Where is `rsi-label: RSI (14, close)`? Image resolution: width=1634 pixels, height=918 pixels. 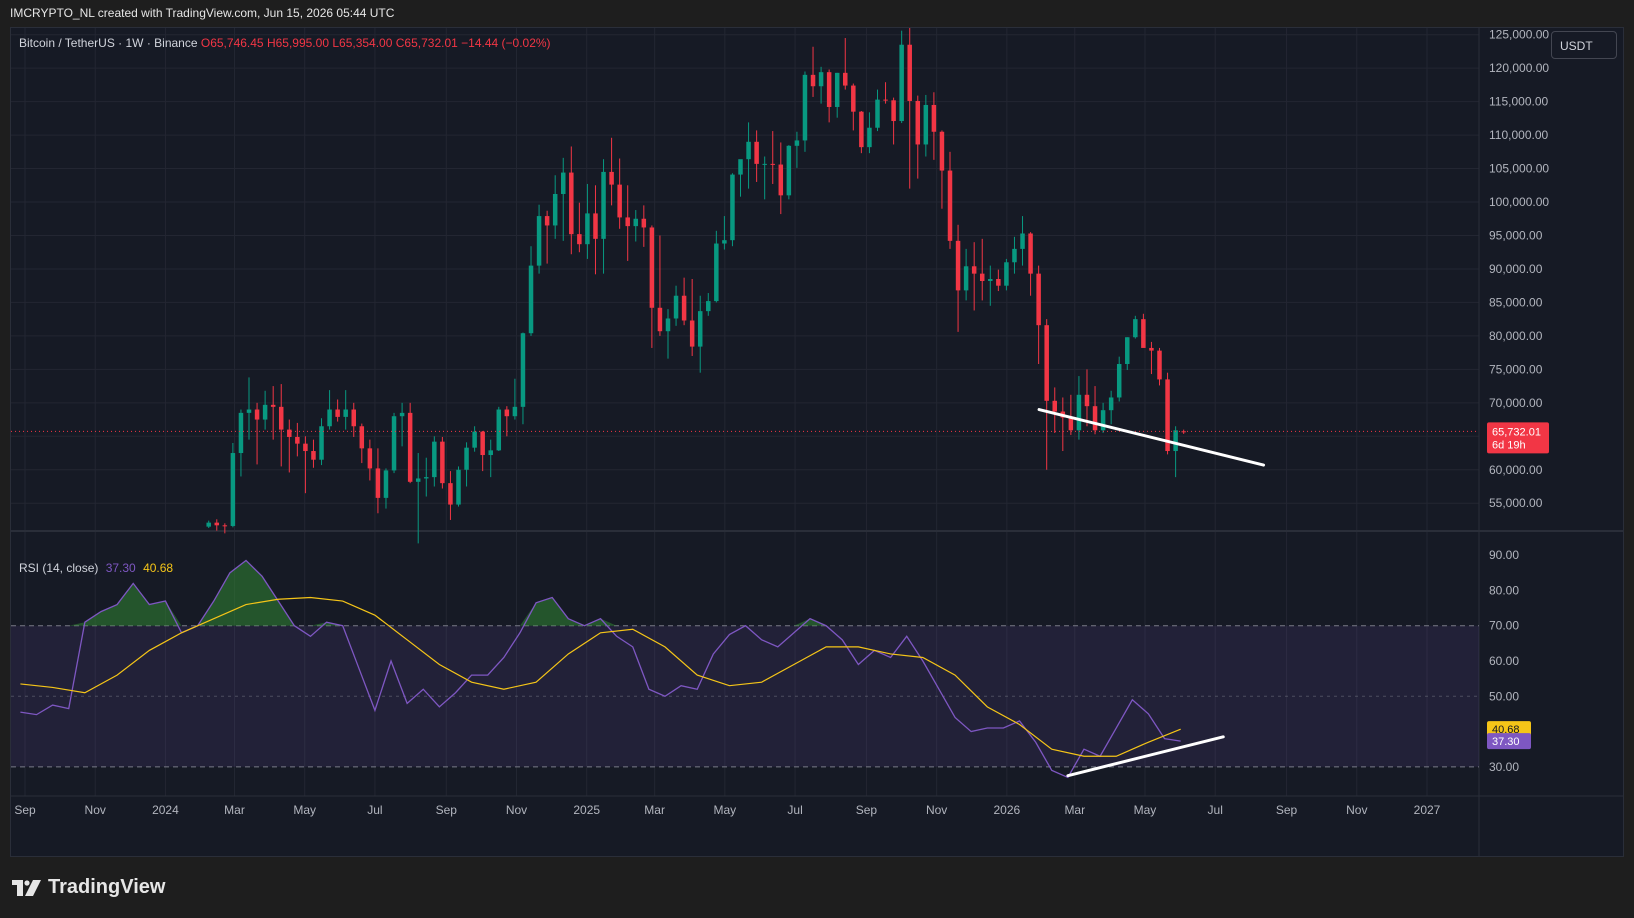 rsi-label: RSI (14, close) is located at coordinates (59, 568).